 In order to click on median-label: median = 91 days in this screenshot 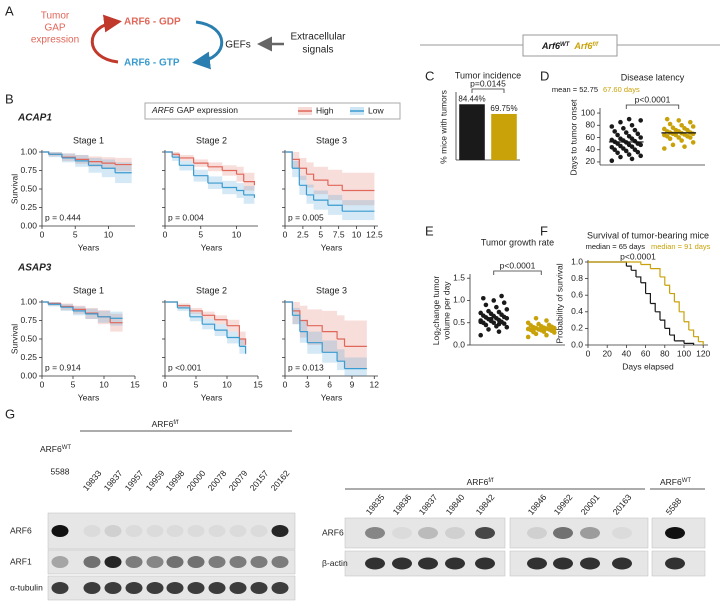, I will do `click(681, 246)`.